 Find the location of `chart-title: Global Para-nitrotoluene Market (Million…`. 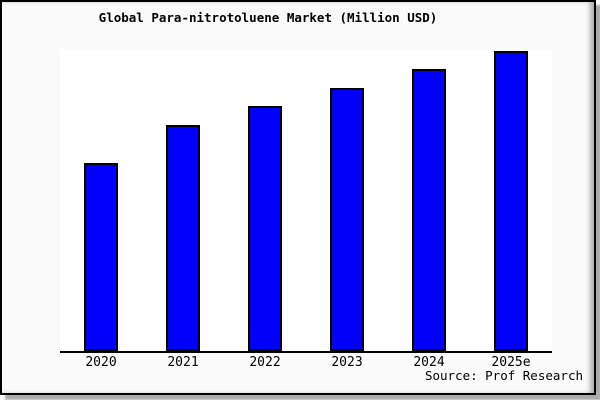

chart-title: Global Para-nitrotoluene Market (Million… is located at coordinates (268, 17).